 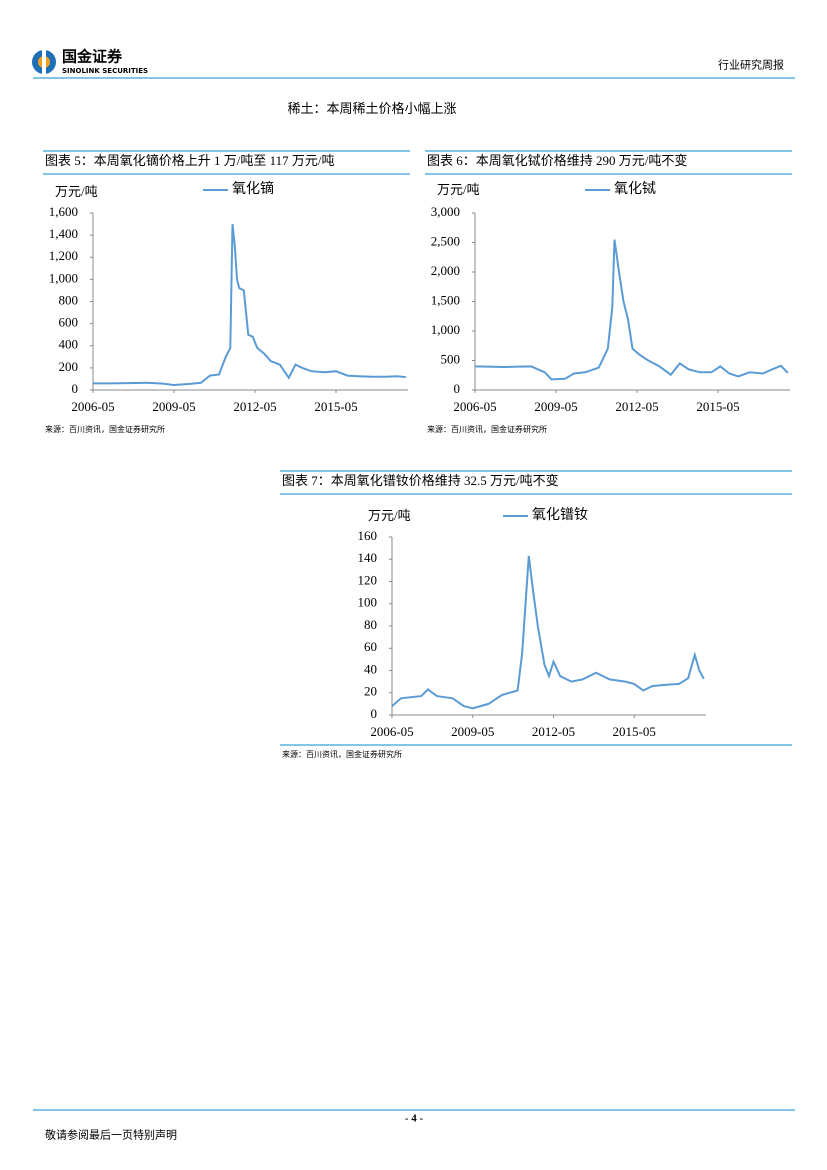 What do you see at coordinates (635, 189) in the screenshot?
I see `legend-label: 氧化铽` at bounding box center [635, 189].